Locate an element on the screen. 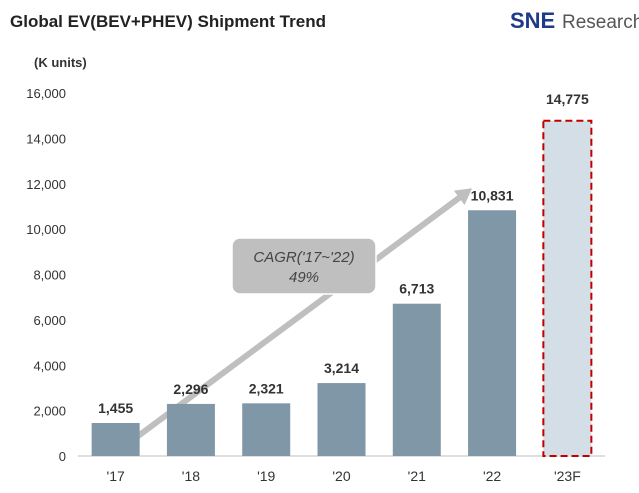 The height and width of the screenshot is (493, 639). cagr-annotation: CAGR('17~'22) 49% is located at coordinates (304, 266).